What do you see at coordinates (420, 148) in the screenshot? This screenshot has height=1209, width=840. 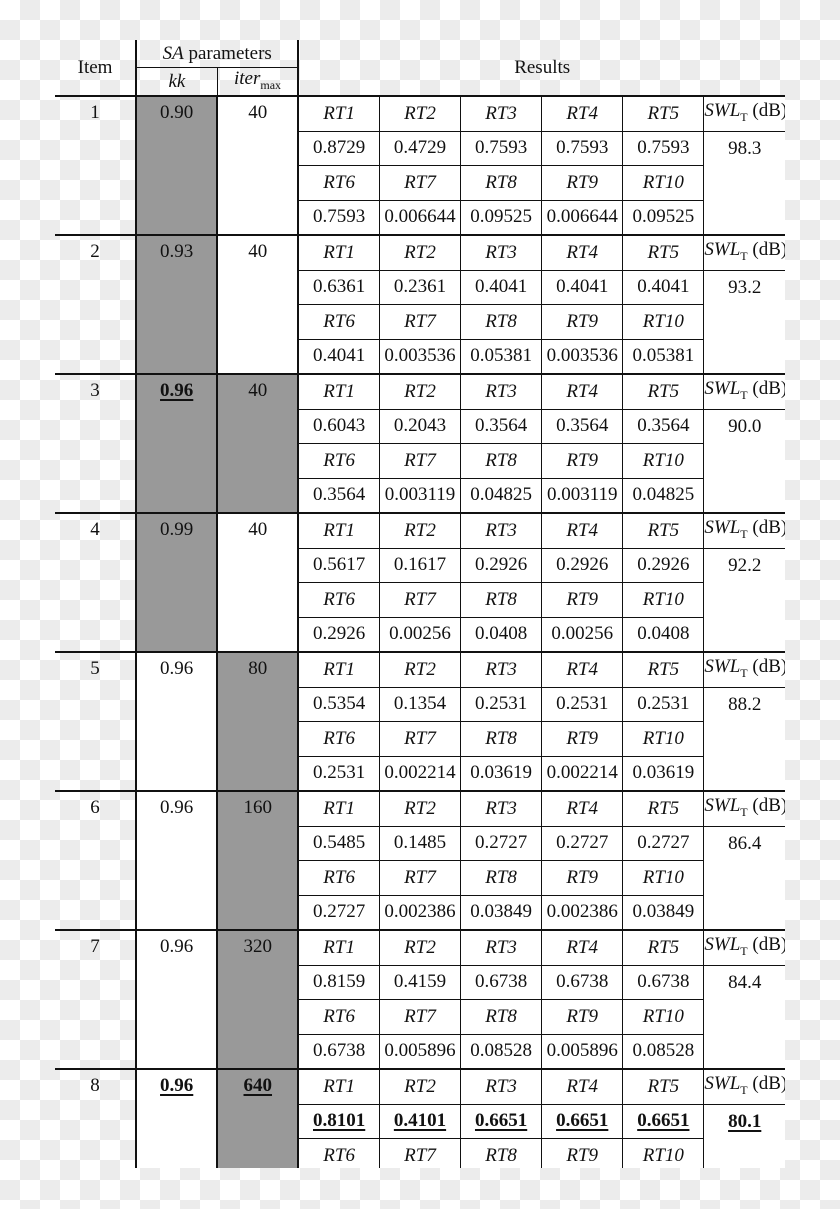 I see `rt-value-text: 0.4729` at bounding box center [420, 148].